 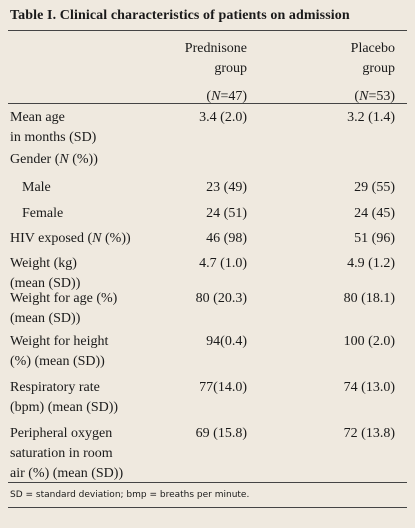 I want to click on cell-prednisone: 23 (49), so click(x=226, y=187).